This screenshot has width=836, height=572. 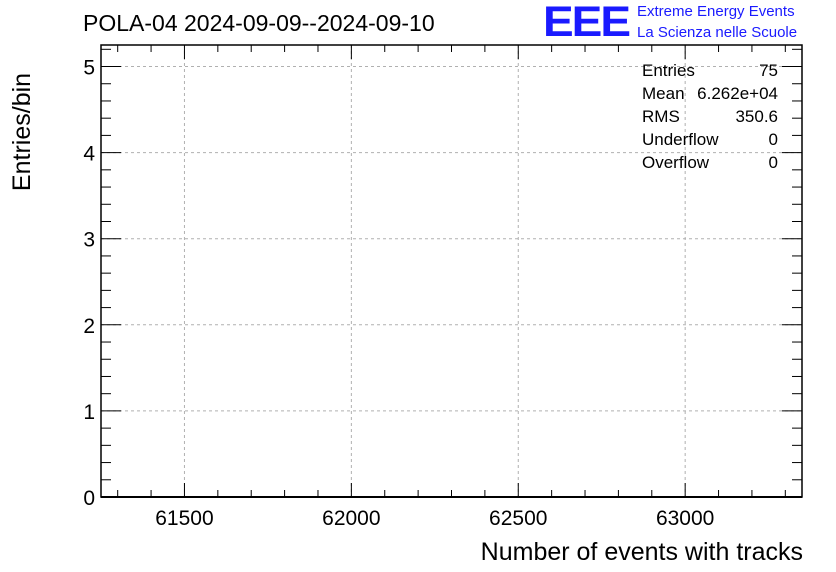 What do you see at coordinates (716, 11) in the screenshot?
I see `logo-line-1: Extreme Energy Events` at bounding box center [716, 11].